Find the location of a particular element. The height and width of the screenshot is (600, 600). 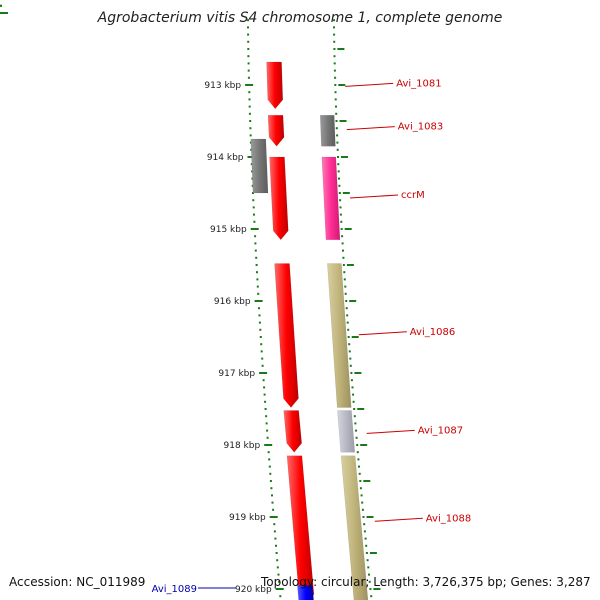

gene-label: Avi_1081 is located at coordinates (418, 83).